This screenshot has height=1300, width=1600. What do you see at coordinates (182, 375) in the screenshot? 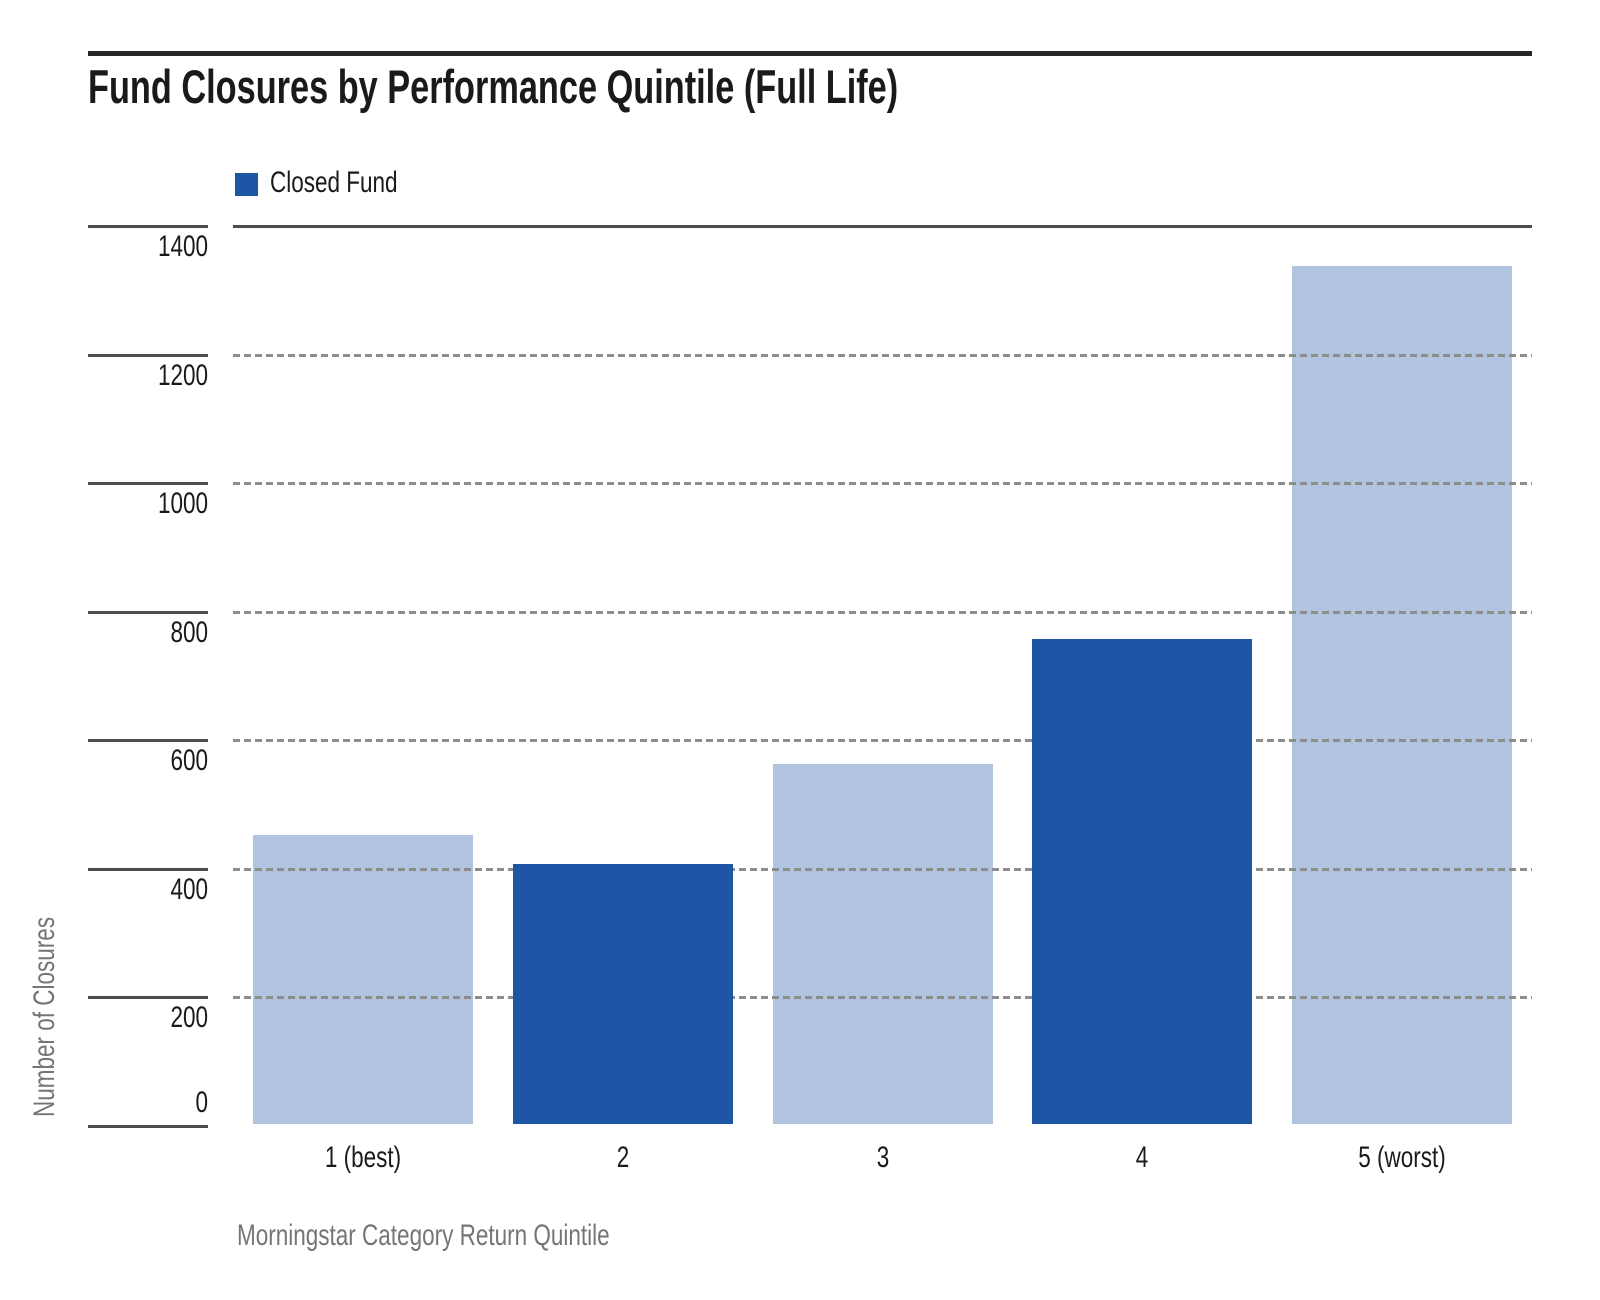
I see `y-tick-label: 1200` at bounding box center [182, 375].